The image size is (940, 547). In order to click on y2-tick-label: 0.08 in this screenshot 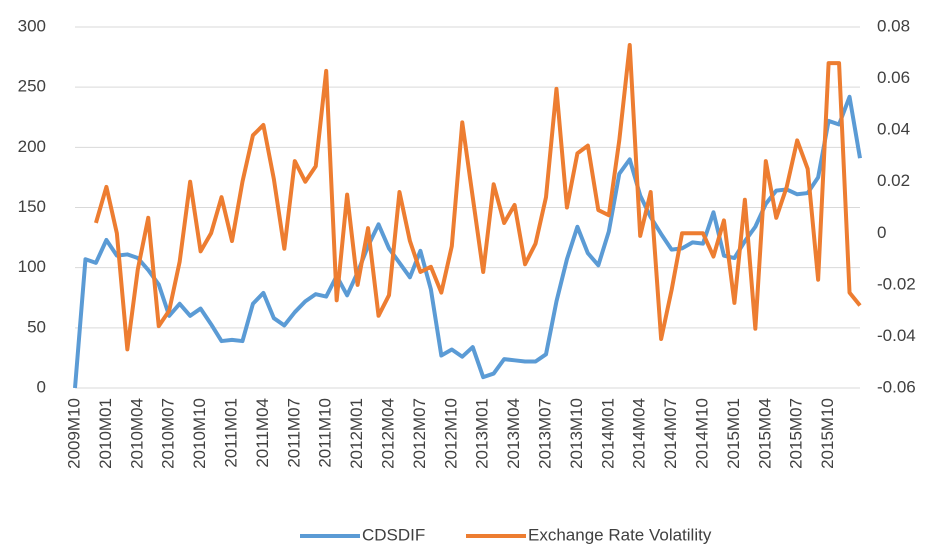, I will do `click(893, 25)`.